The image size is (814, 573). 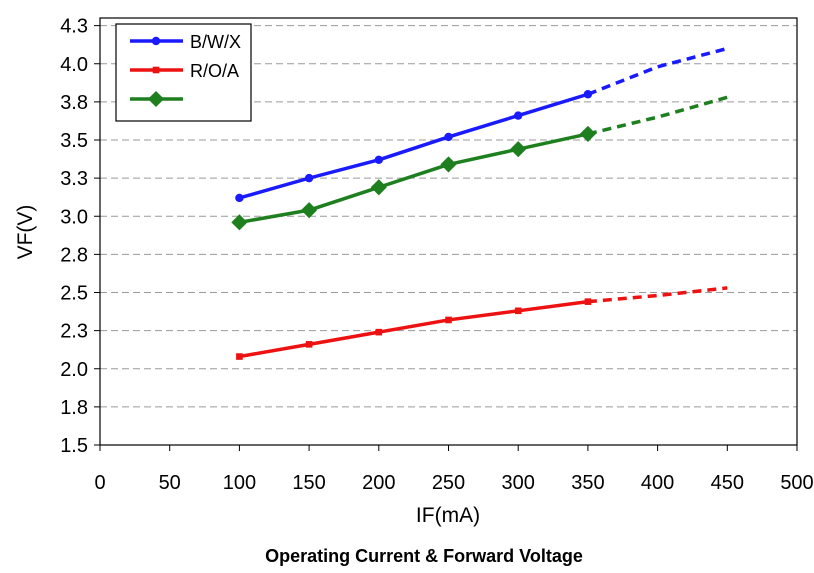 What do you see at coordinates (74, 446) in the screenshot?
I see `y-tick-label: 1.5` at bounding box center [74, 446].